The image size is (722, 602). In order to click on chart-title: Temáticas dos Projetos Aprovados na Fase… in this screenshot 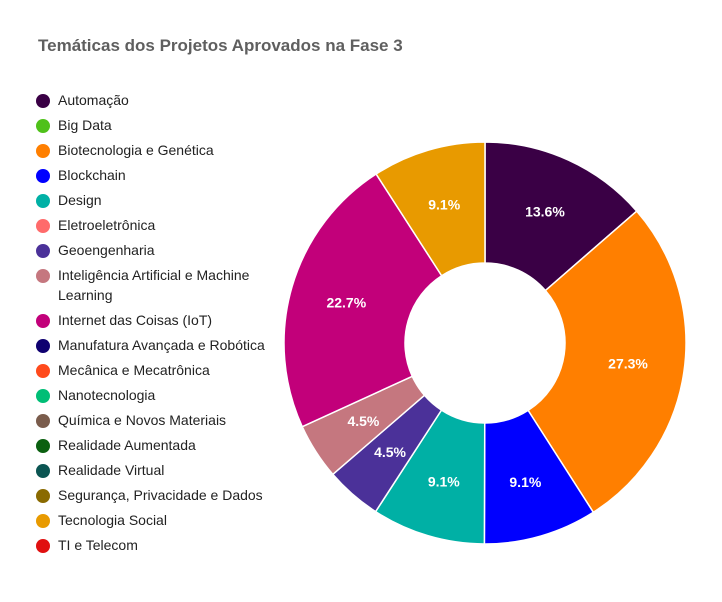, I will do `click(220, 45)`.